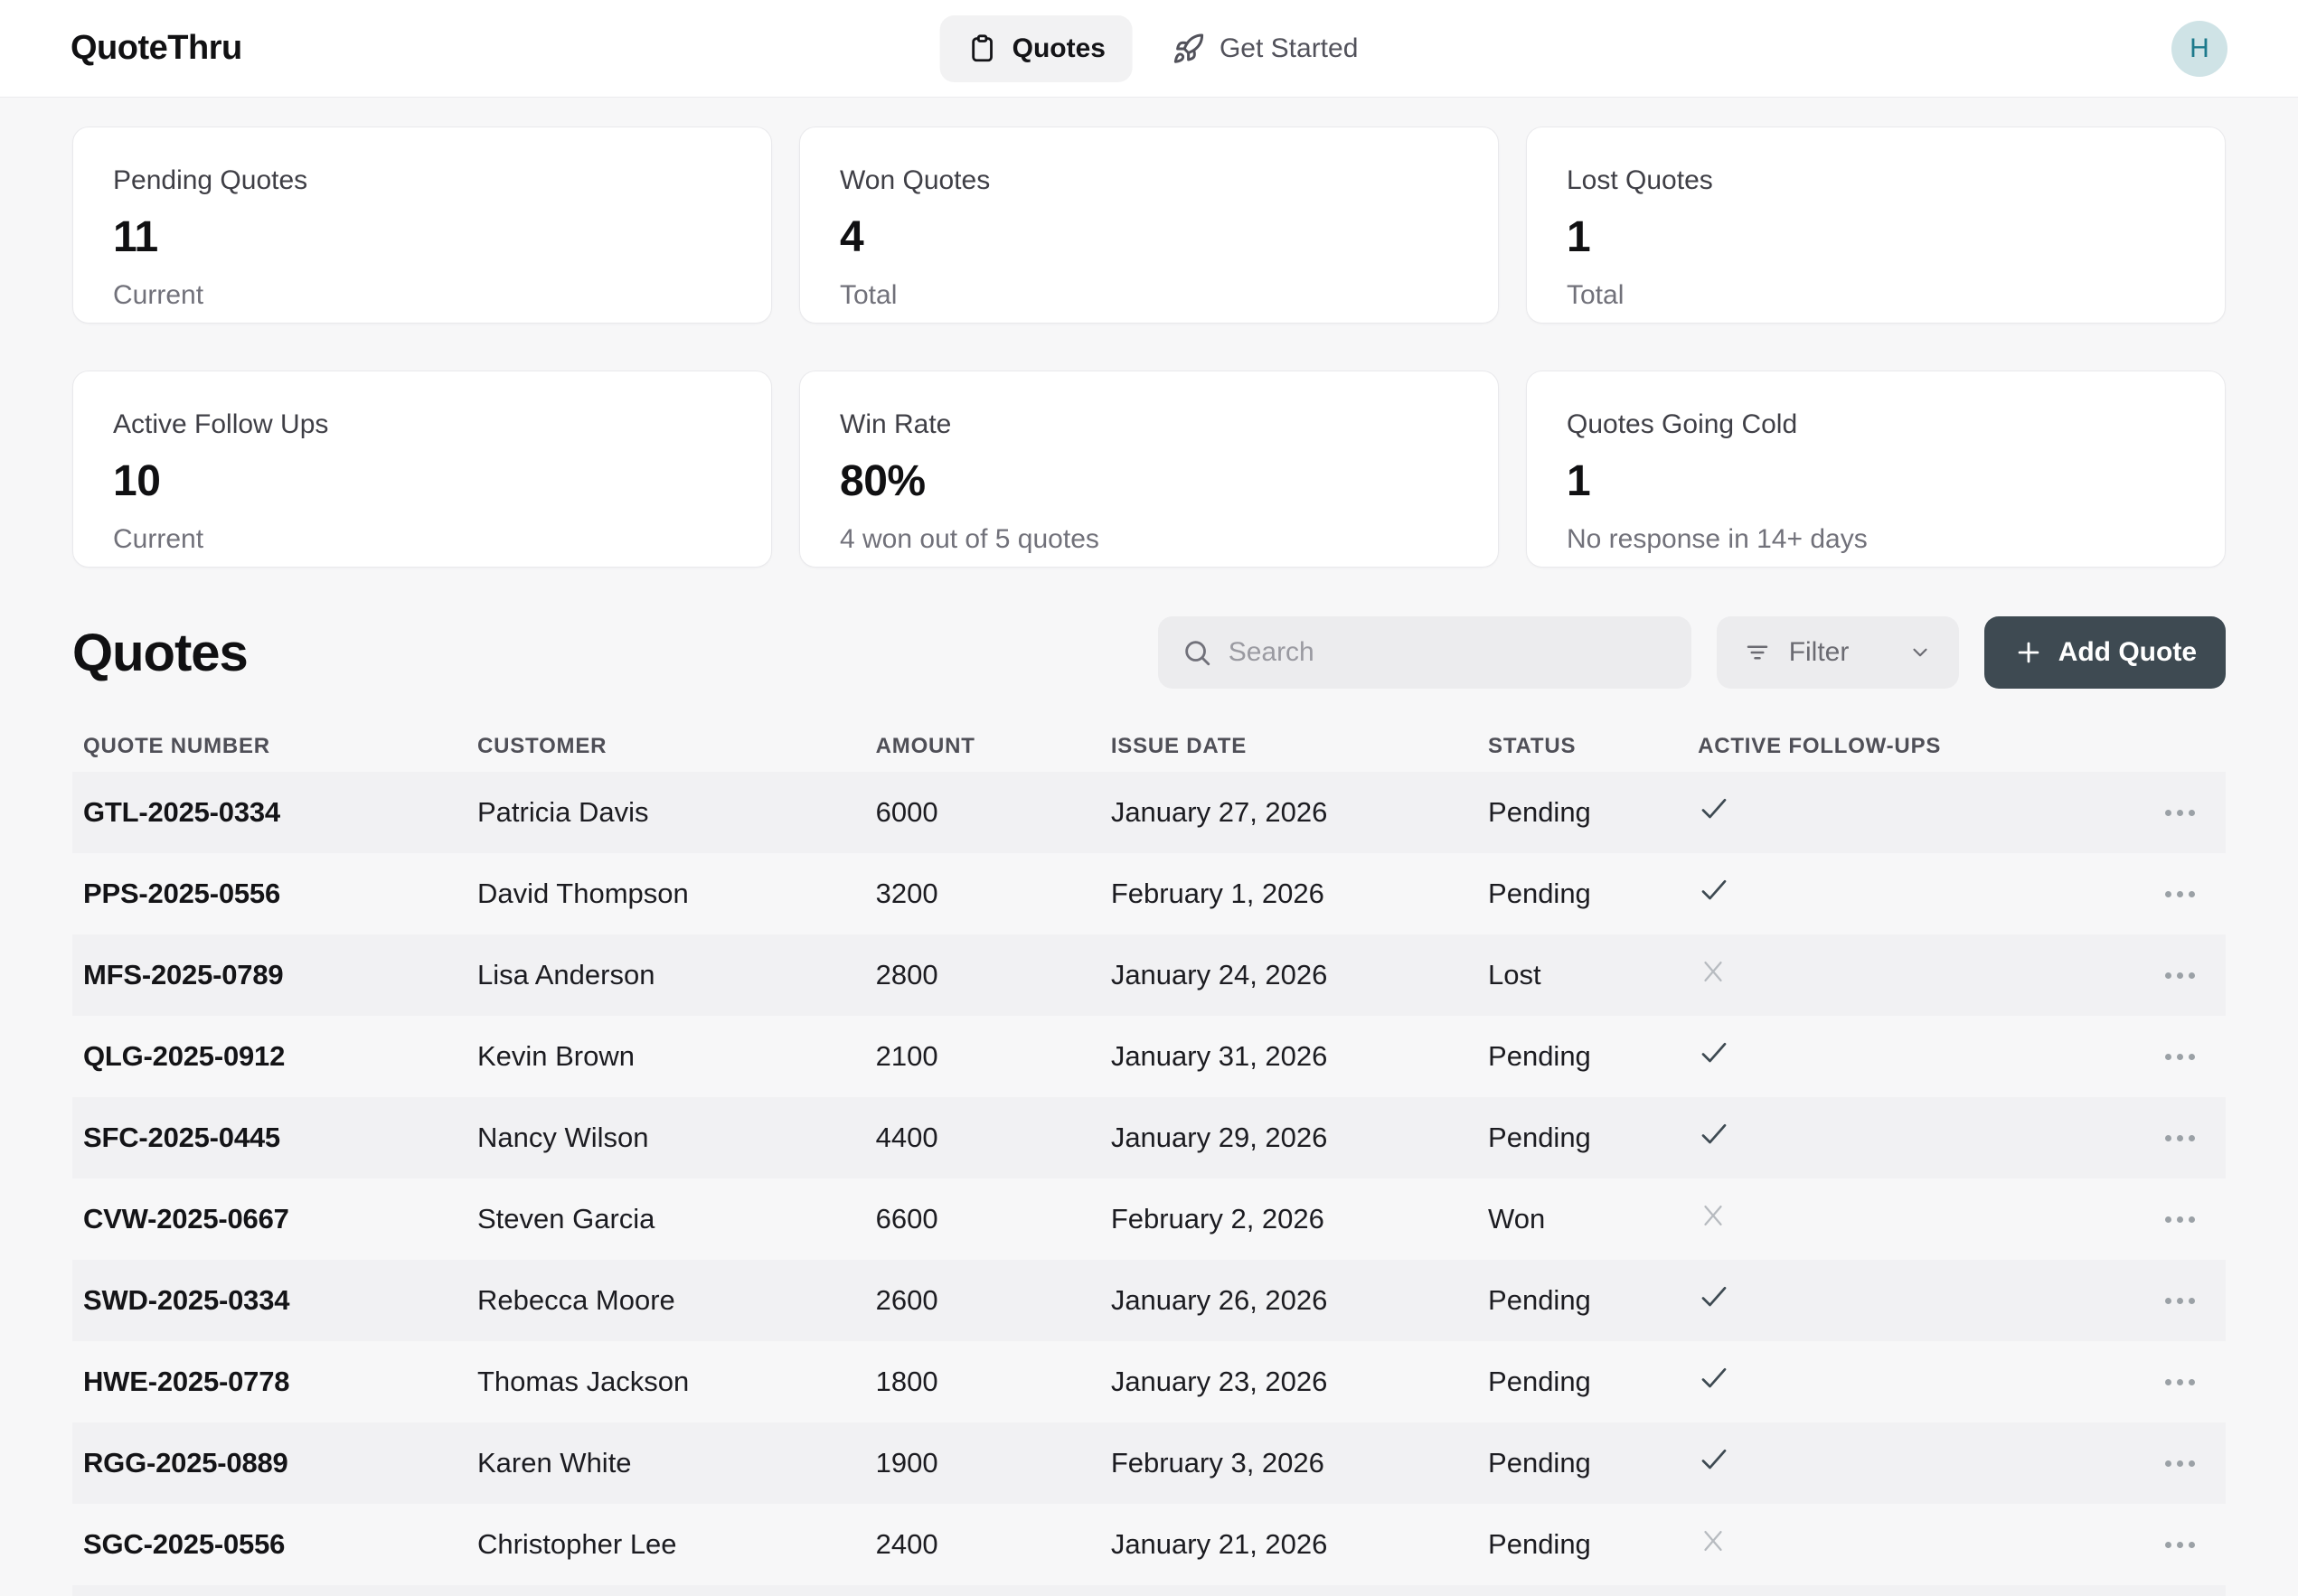 This screenshot has width=2298, height=1596. I want to click on customer-cell: Christopher Lee, so click(576, 1544).